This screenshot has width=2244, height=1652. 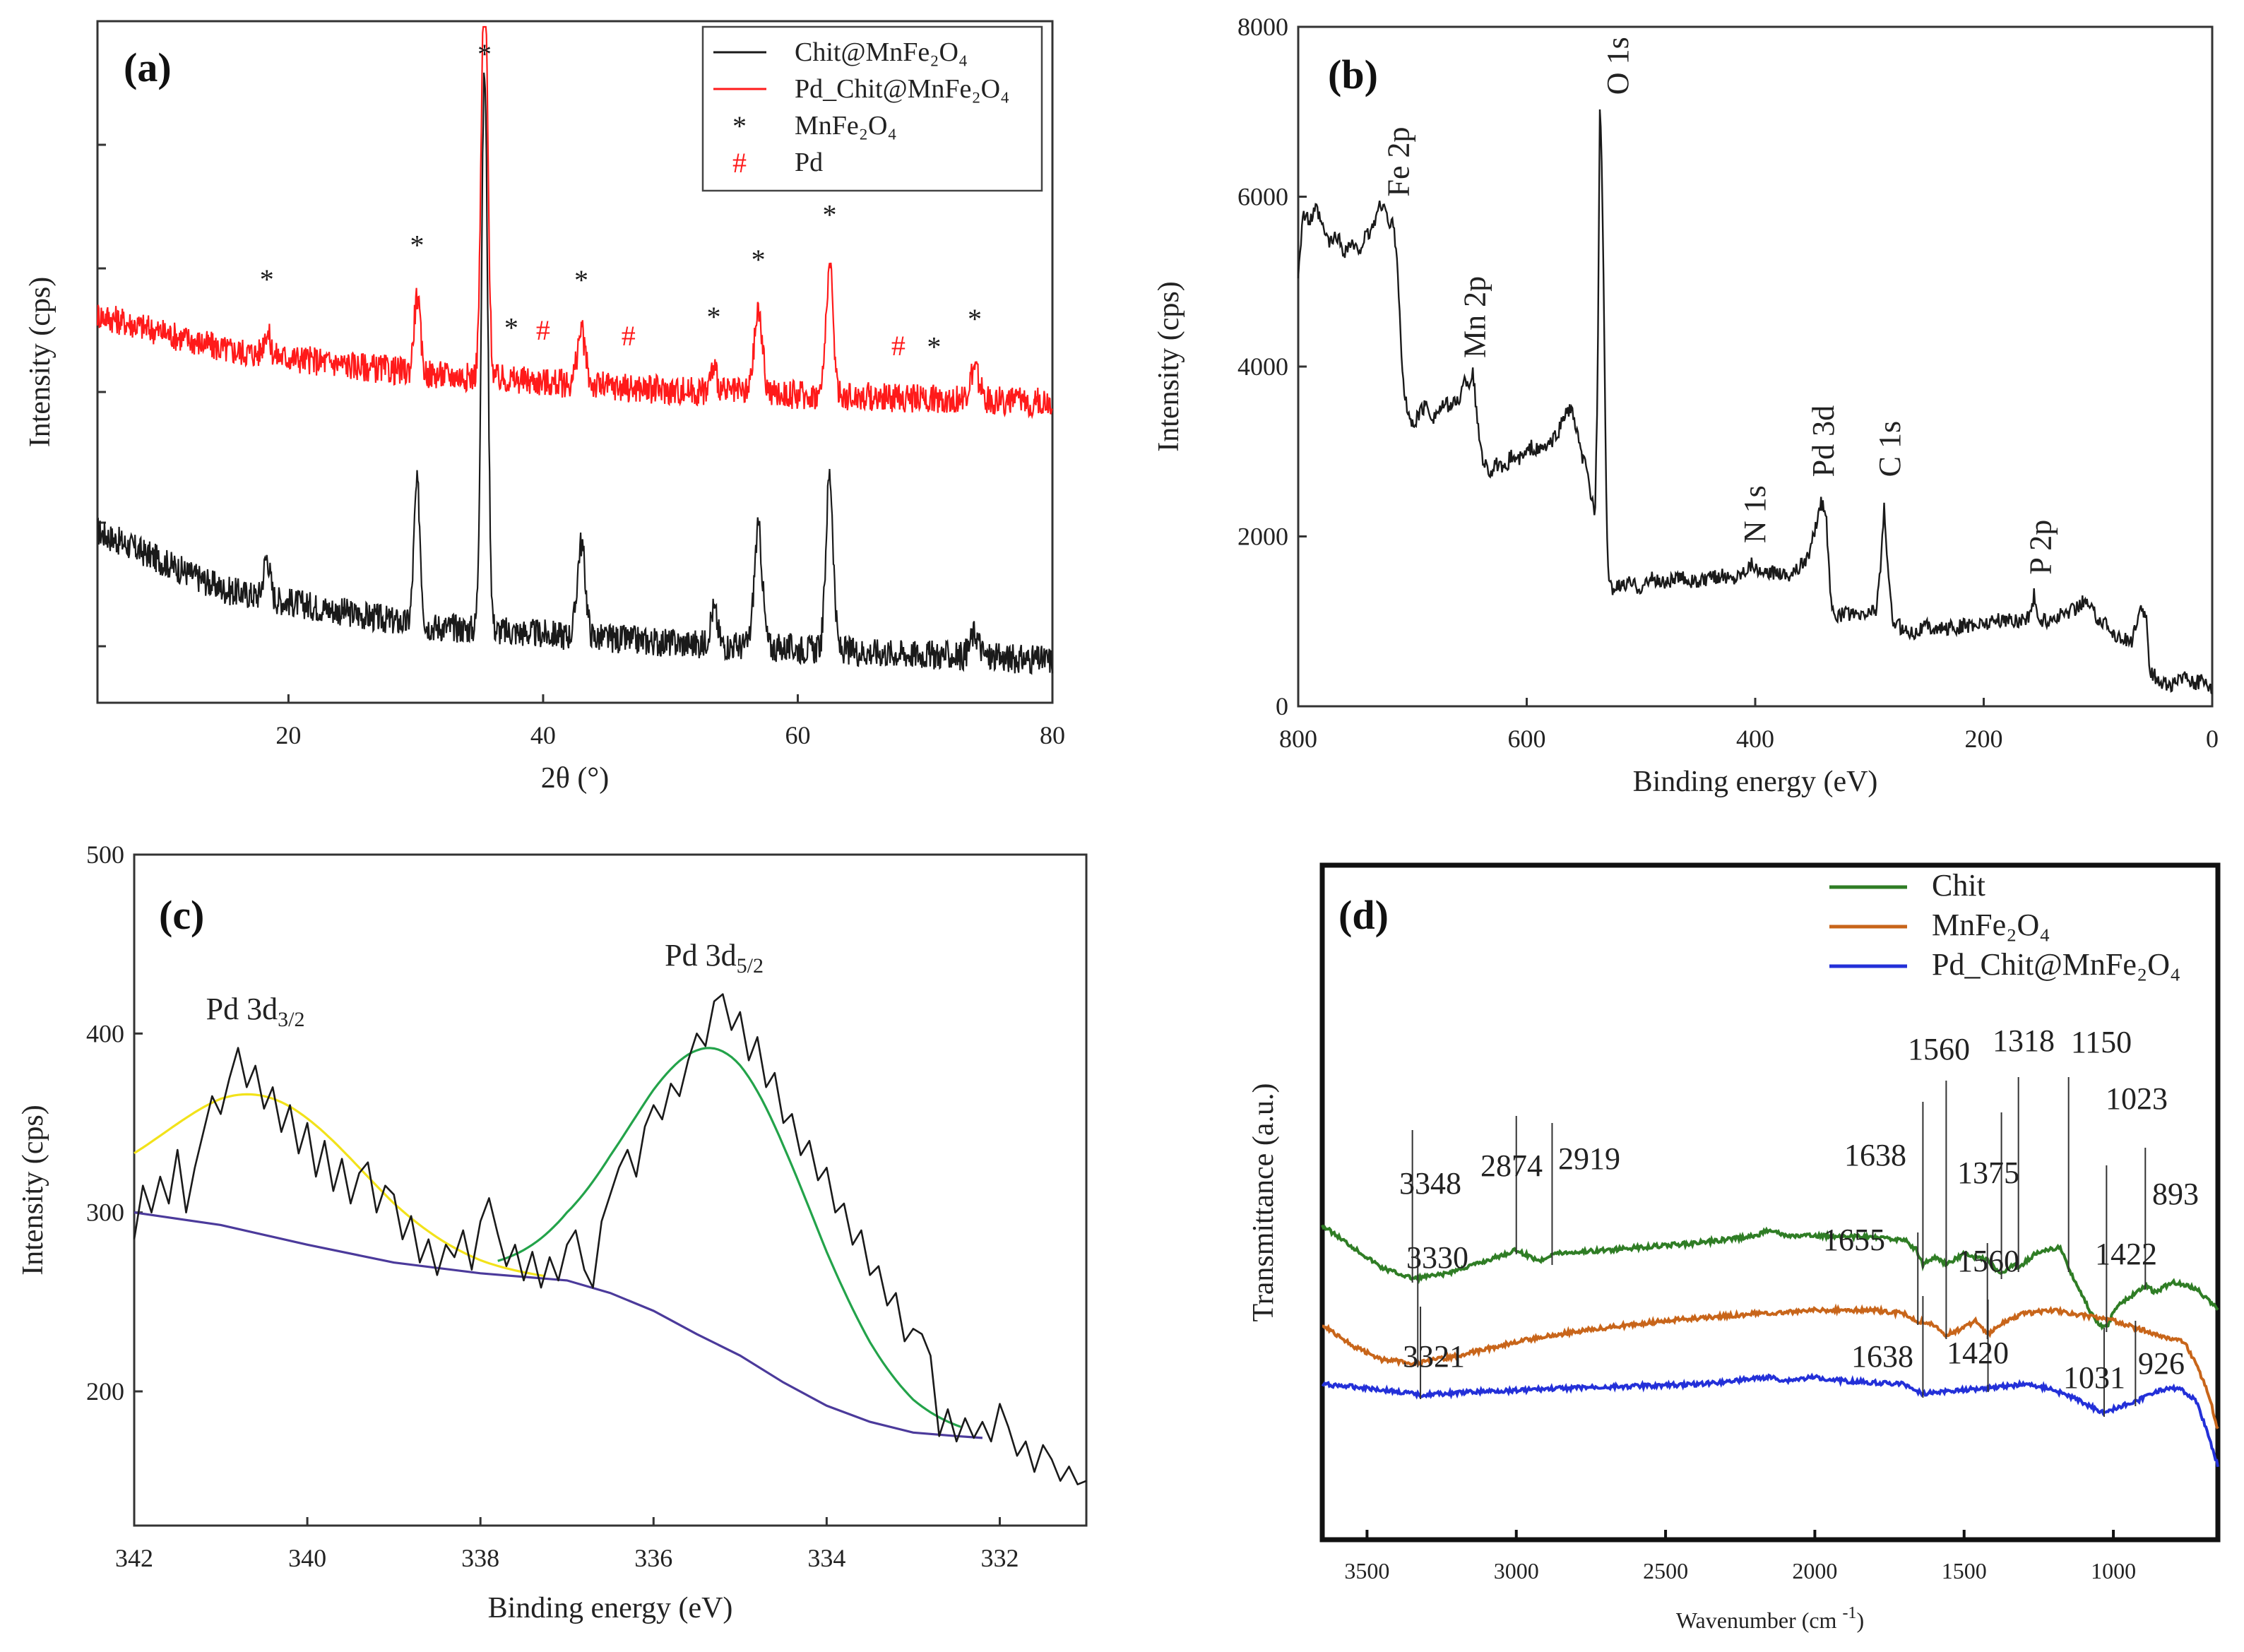 I want to click on panel-a-legend-label: MnFe₂O₄, so click(x=846, y=126).